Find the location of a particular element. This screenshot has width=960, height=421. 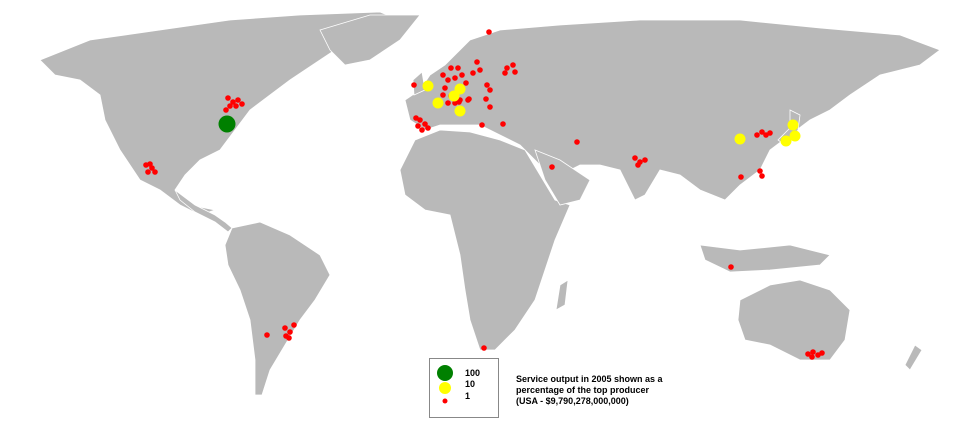

marker-100-percent is located at coordinates (227, 124).